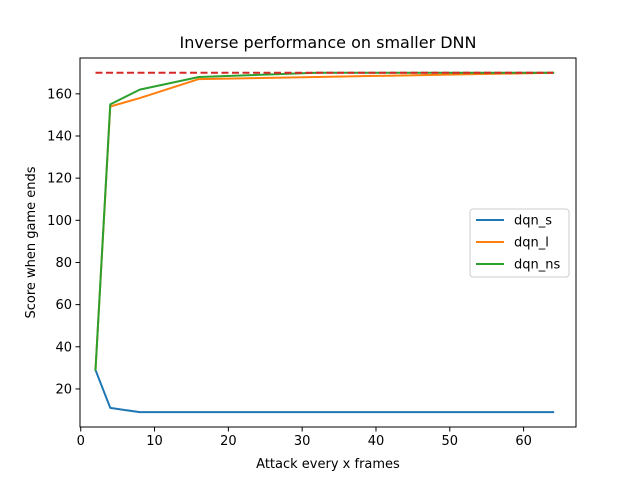 This screenshot has height=480, width=640. I want to click on y-tick-label: 140, so click(59, 136).